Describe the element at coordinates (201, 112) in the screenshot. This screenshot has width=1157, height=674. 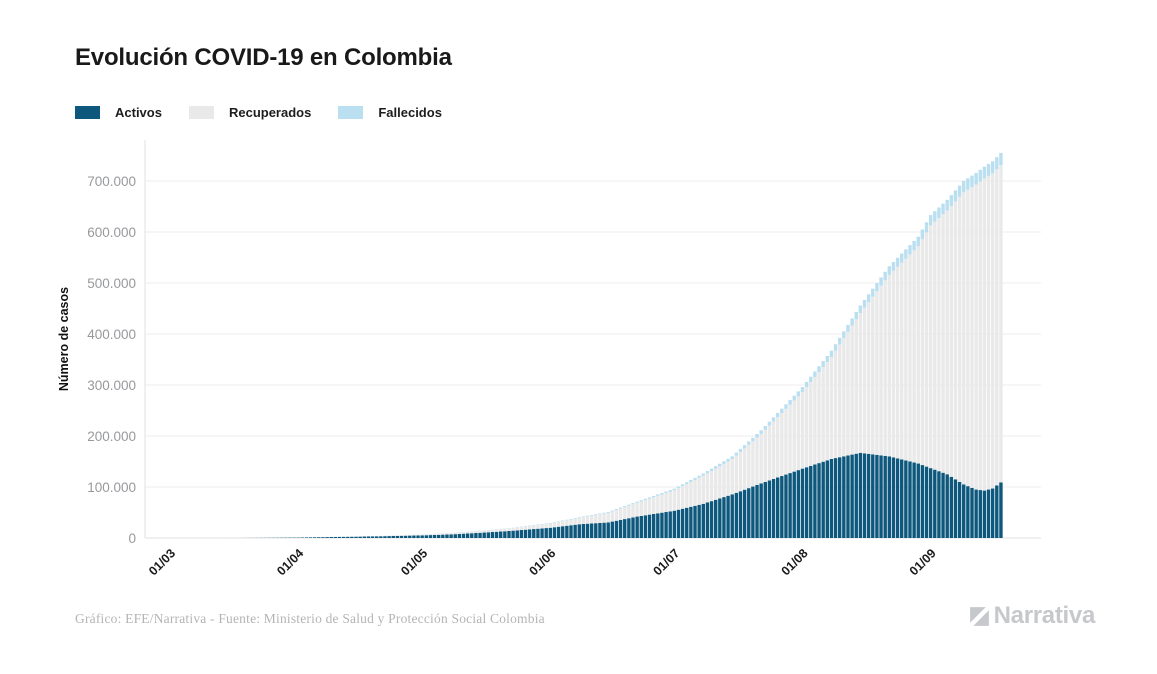
I see `recuperados-swatch-icon` at that location.